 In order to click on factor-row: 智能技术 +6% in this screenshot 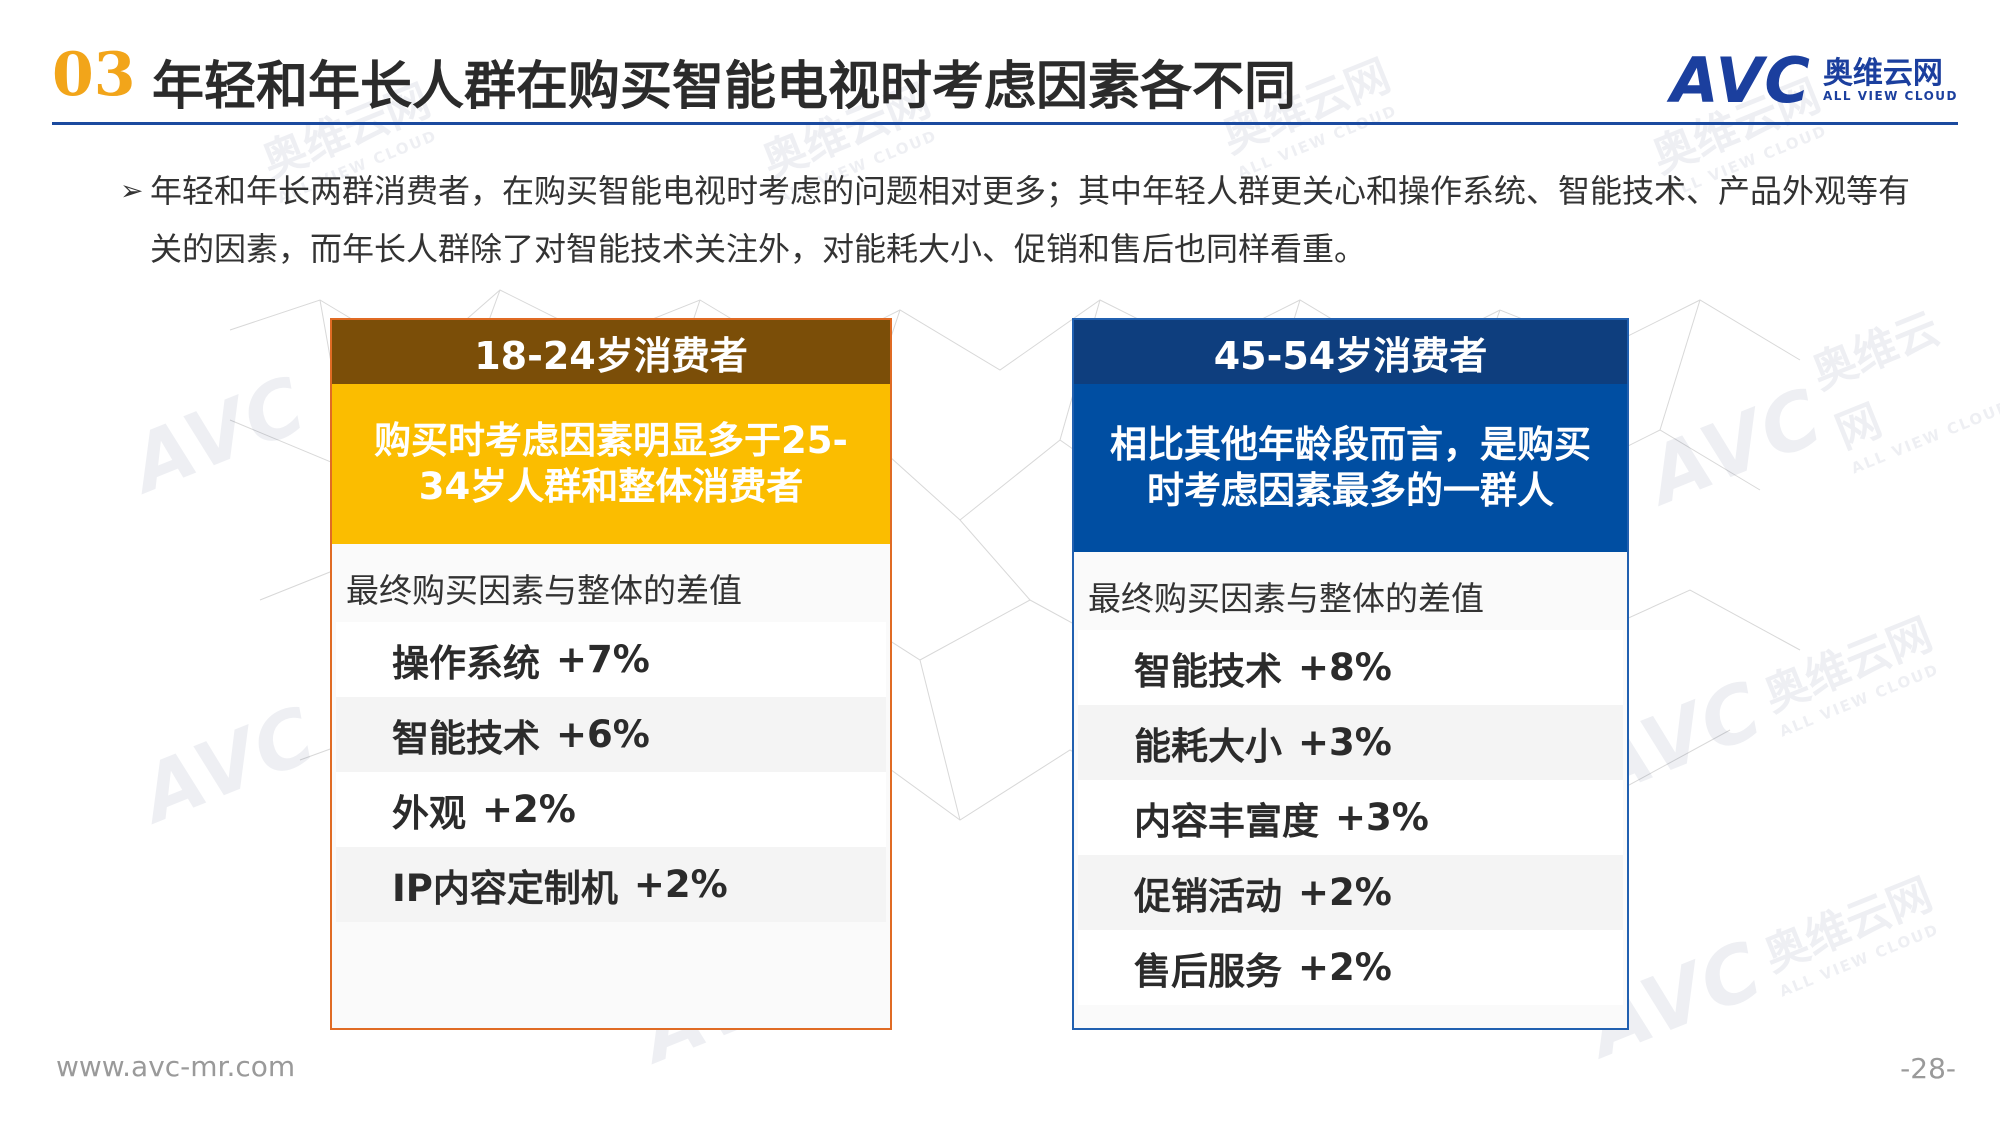, I will do `click(611, 734)`.